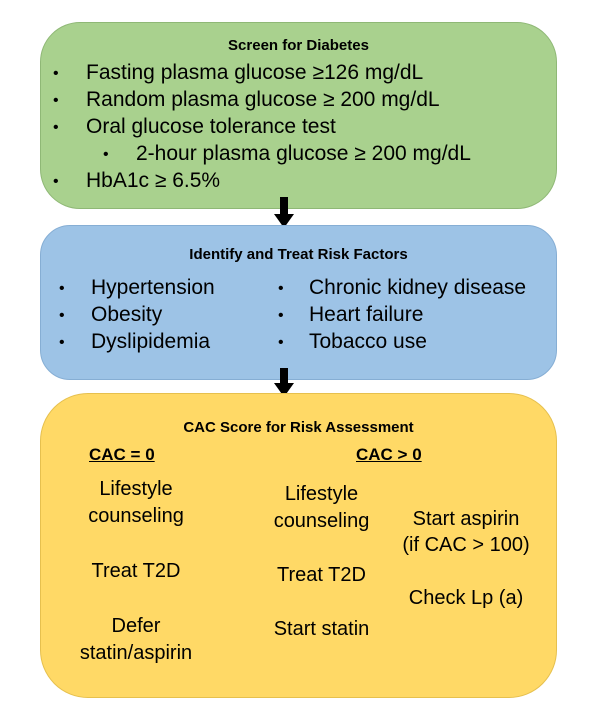 Image resolution: width=591 pixels, height=710 pixels. I want to click on cac-pos-lifestyle: Lifestyle counseling, so click(321, 507).